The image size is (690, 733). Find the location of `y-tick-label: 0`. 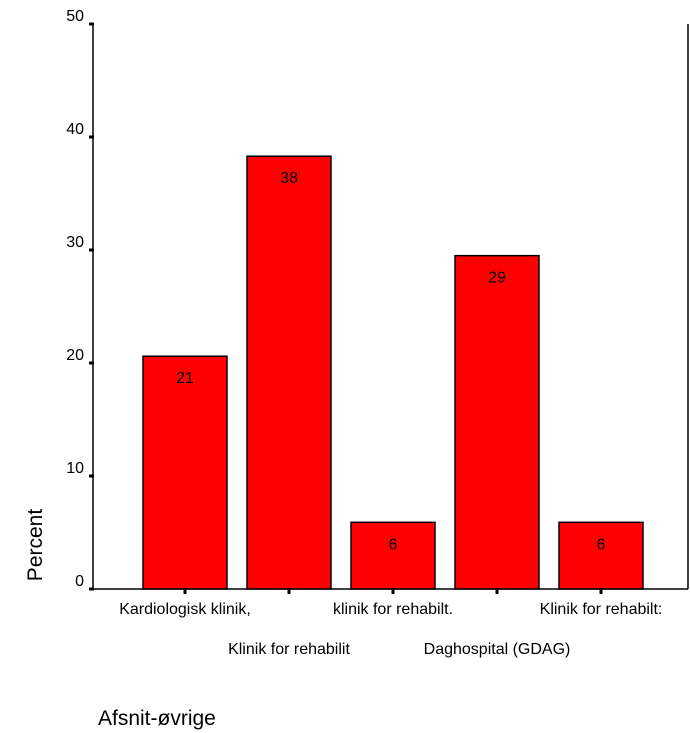

y-tick-label: 0 is located at coordinates (79, 581).